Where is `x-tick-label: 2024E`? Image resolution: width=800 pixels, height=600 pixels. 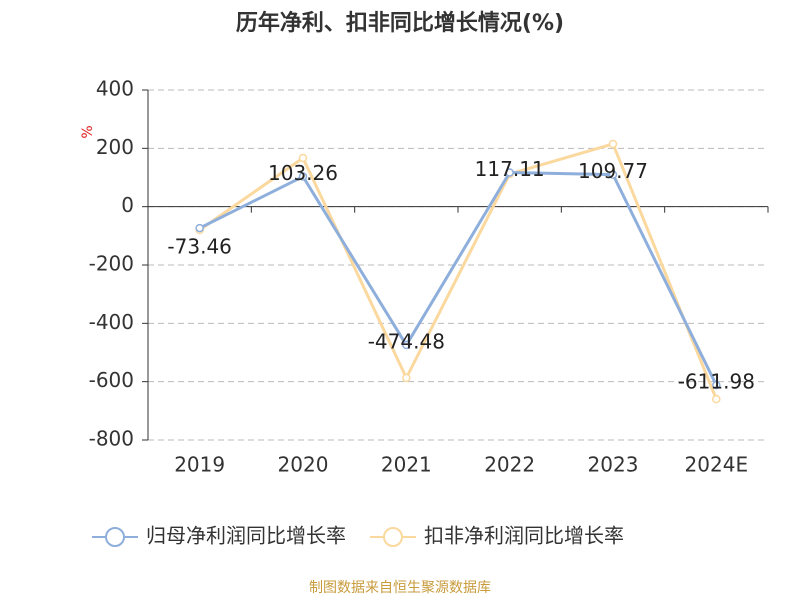 x-tick-label: 2024E is located at coordinates (717, 465).